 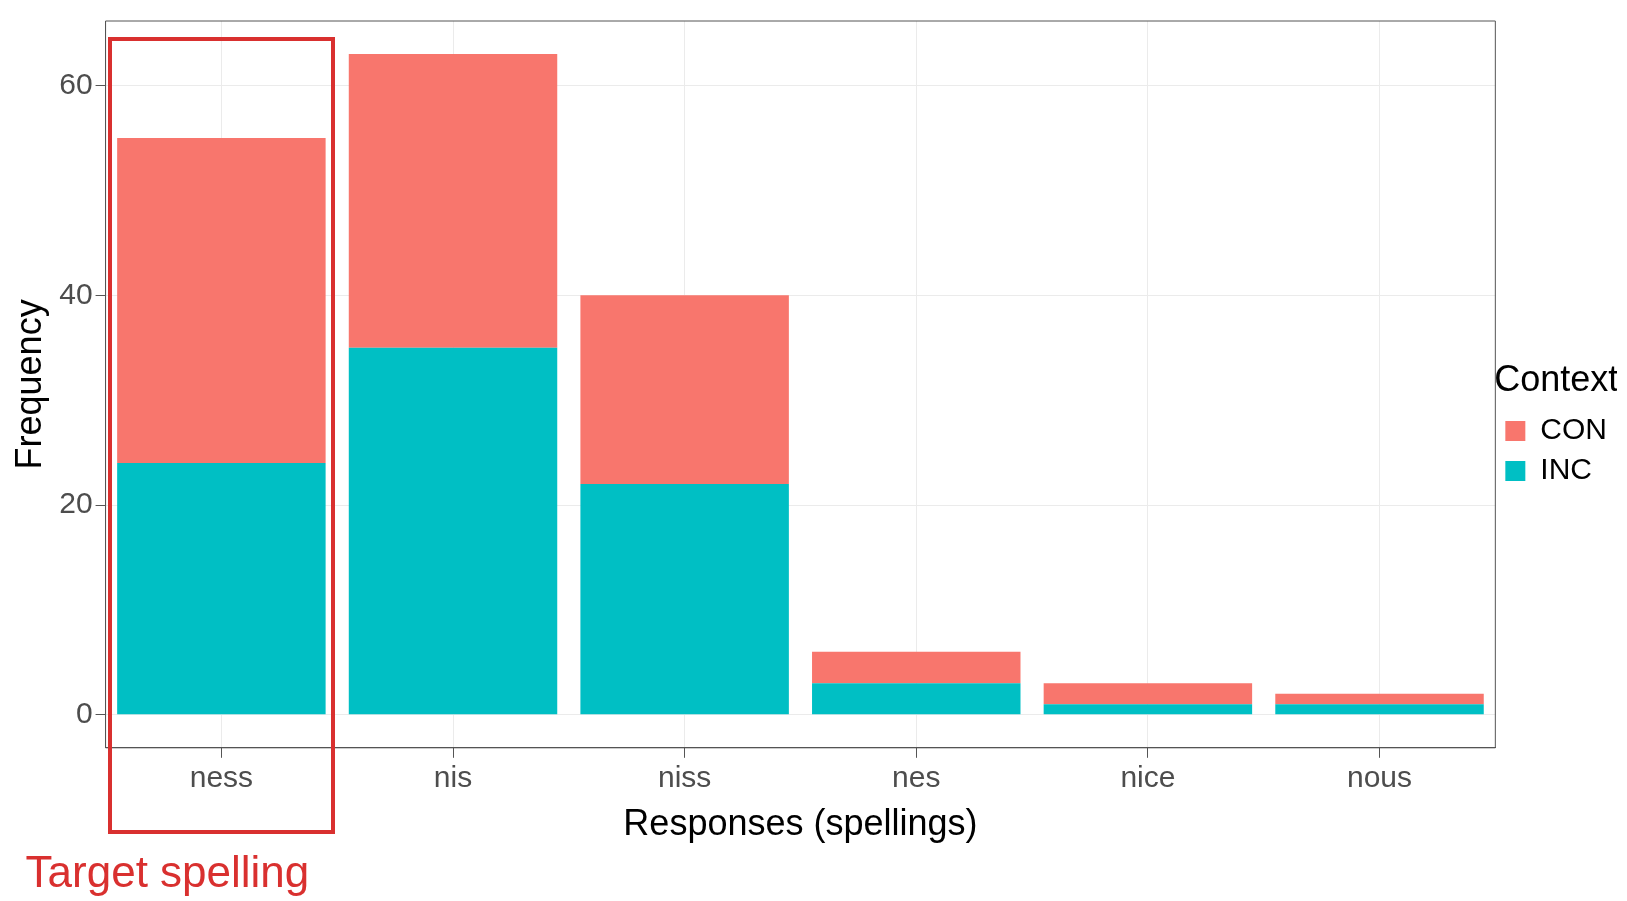 I want to click on text: Target spelling, so click(x=167, y=872).